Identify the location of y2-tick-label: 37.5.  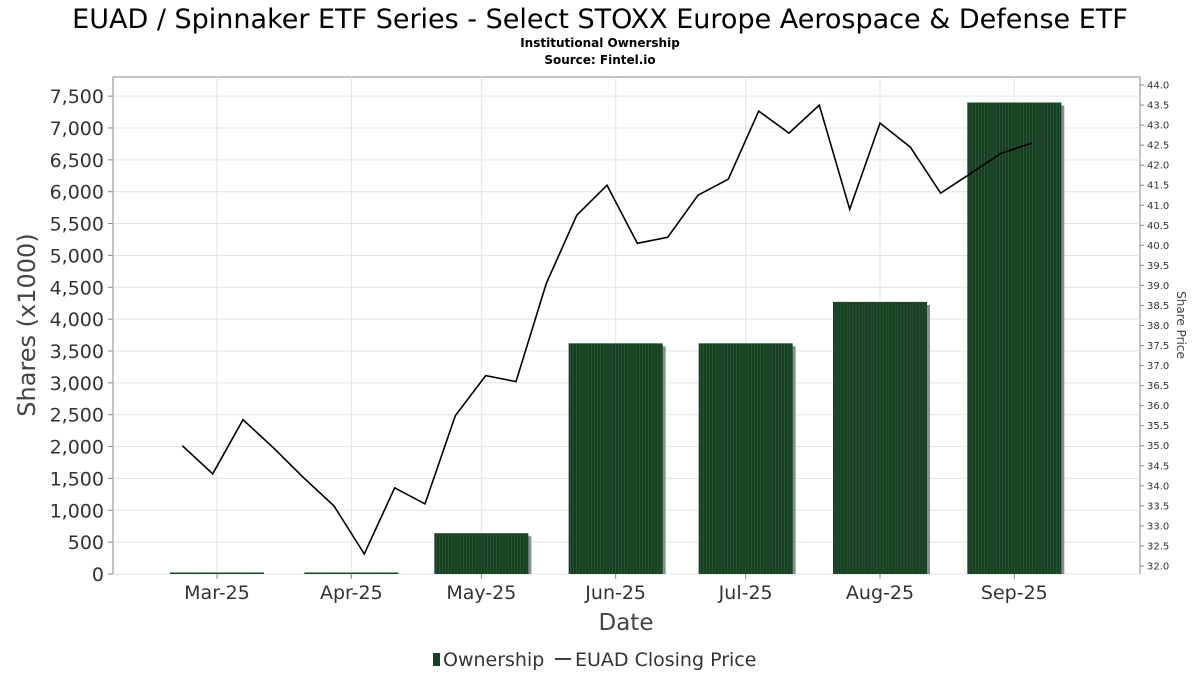
(1158, 346).